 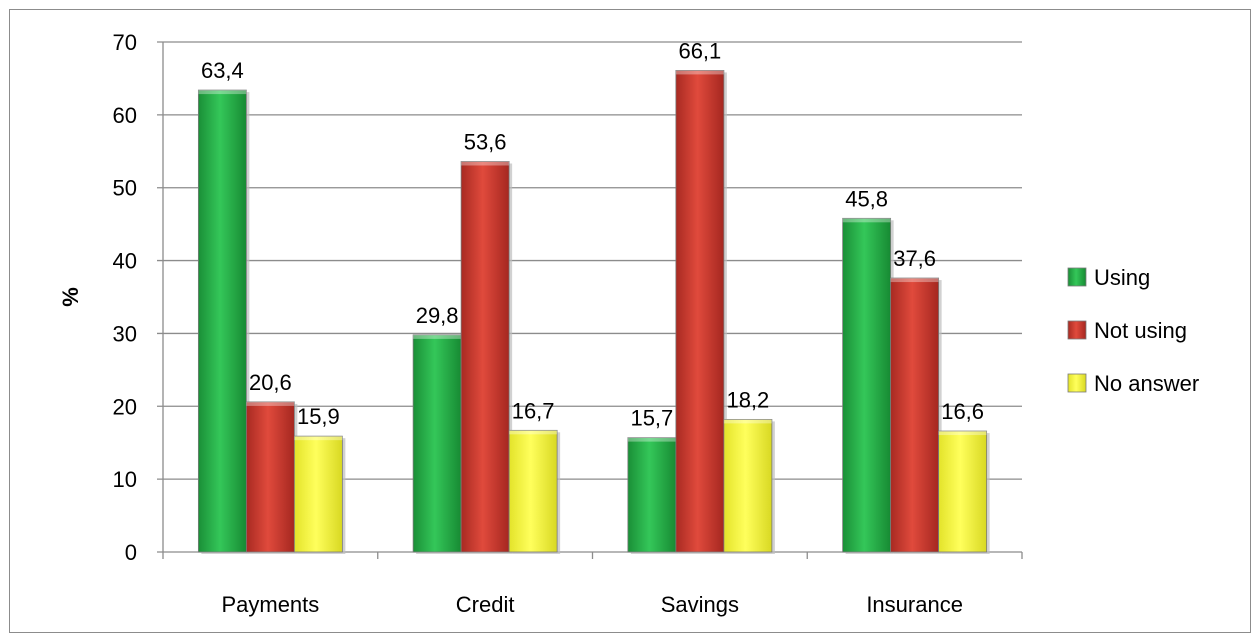 What do you see at coordinates (222, 70) in the screenshot?
I see `data-label: 63,4` at bounding box center [222, 70].